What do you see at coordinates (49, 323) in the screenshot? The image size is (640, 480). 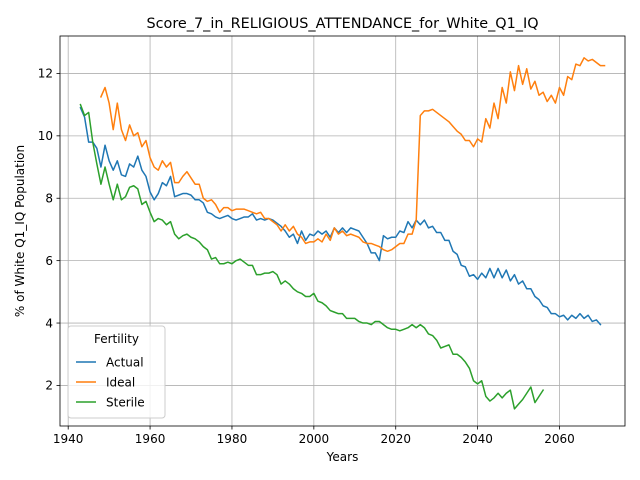 I see `y-tick-label: 4` at bounding box center [49, 323].